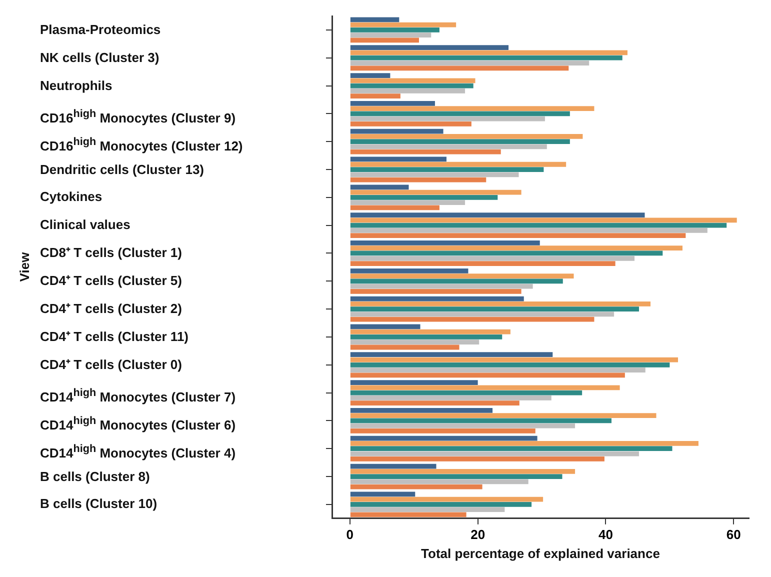 Image resolution: width=771 pixels, height=577 pixels. What do you see at coordinates (111, 364) in the screenshot?
I see `y-tick-label: CD4⁺ T cells (Cluster 0)` at bounding box center [111, 364].